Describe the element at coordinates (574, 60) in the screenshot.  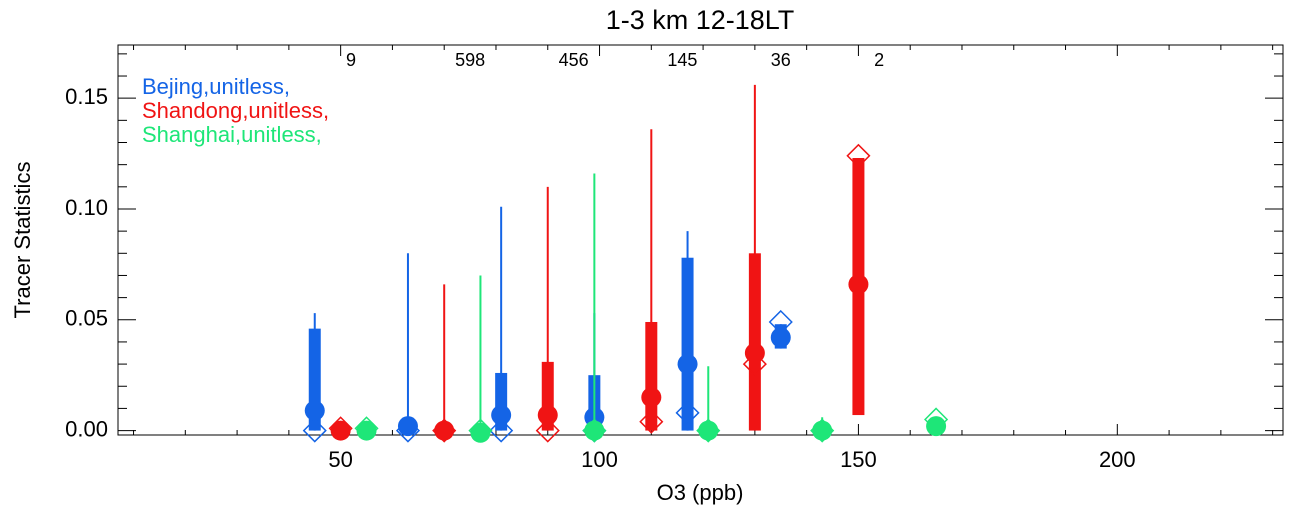
I see `count-label: 456` at that location.